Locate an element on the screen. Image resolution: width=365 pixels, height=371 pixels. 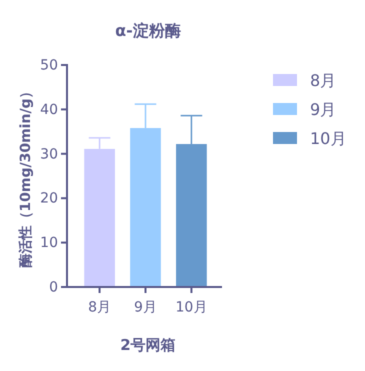
y-axis-title: 酶活性（10mg/30min/g） is located at coordinates (26, 176).